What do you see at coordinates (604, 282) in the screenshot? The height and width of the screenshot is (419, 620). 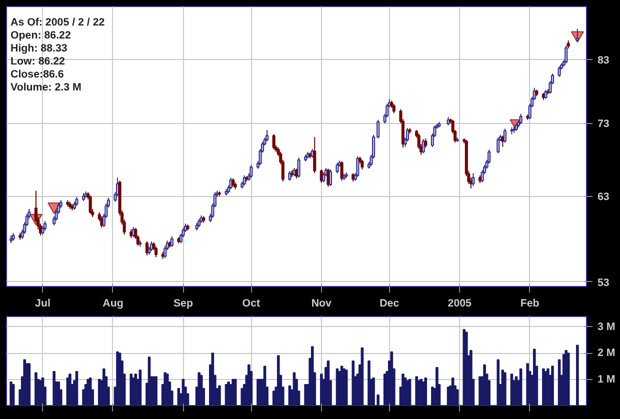 I see `y-tick-label: 53` at bounding box center [604, 282].